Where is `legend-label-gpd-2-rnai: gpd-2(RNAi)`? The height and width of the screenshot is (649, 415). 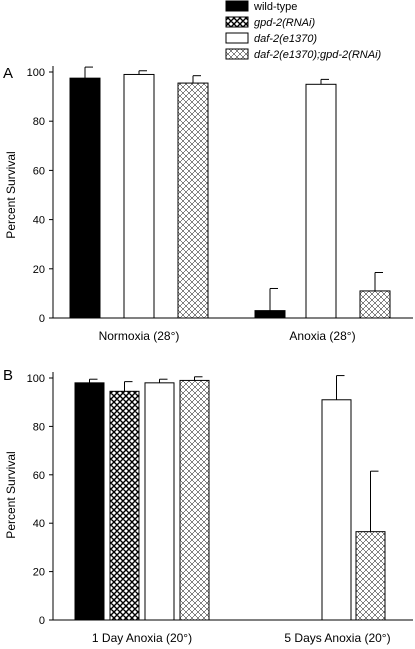 legend-label-gpd-2-rnai: gpd-2(RNAi) is located at coordinates (284, 23).